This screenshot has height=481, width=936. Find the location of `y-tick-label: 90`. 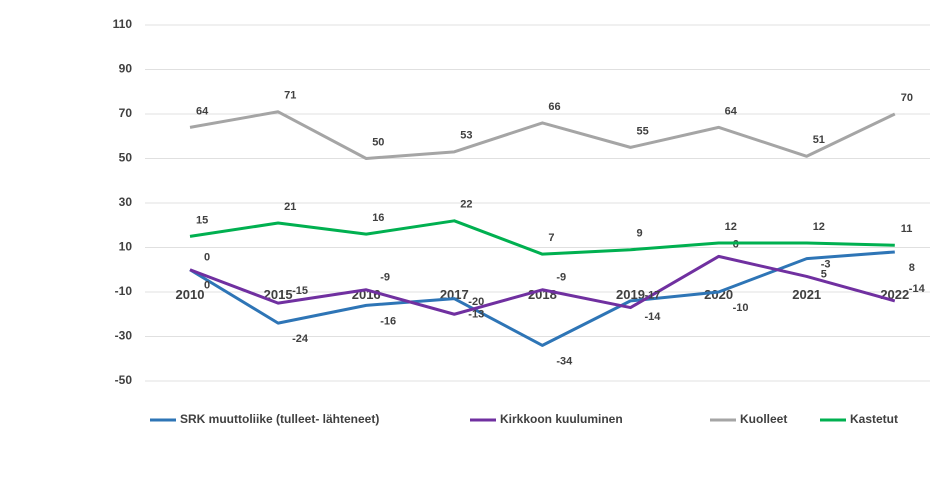

y-tick-label: 90 is located at coordinates (126, 69).